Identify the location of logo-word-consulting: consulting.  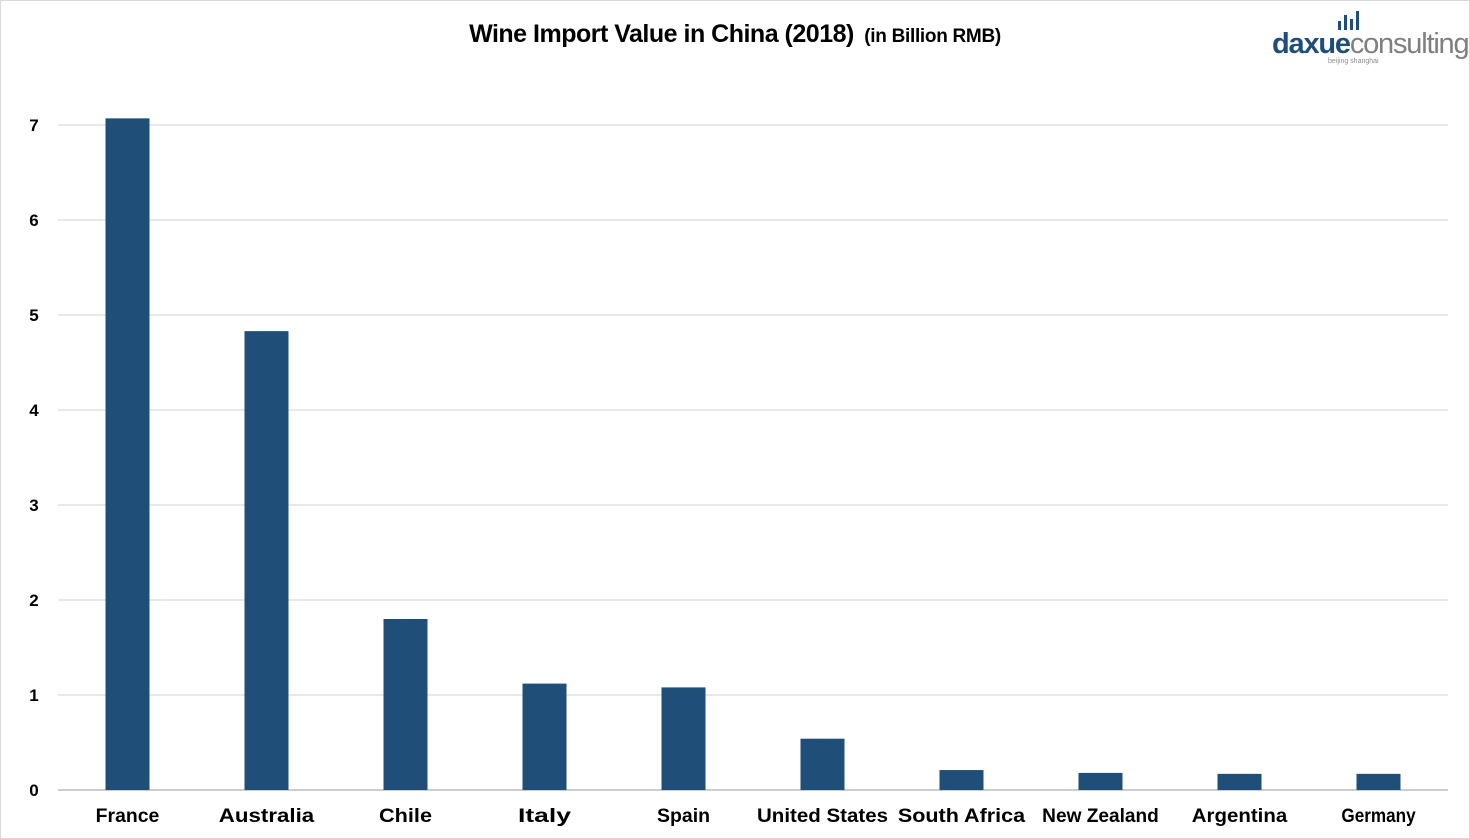
(1409, 44).